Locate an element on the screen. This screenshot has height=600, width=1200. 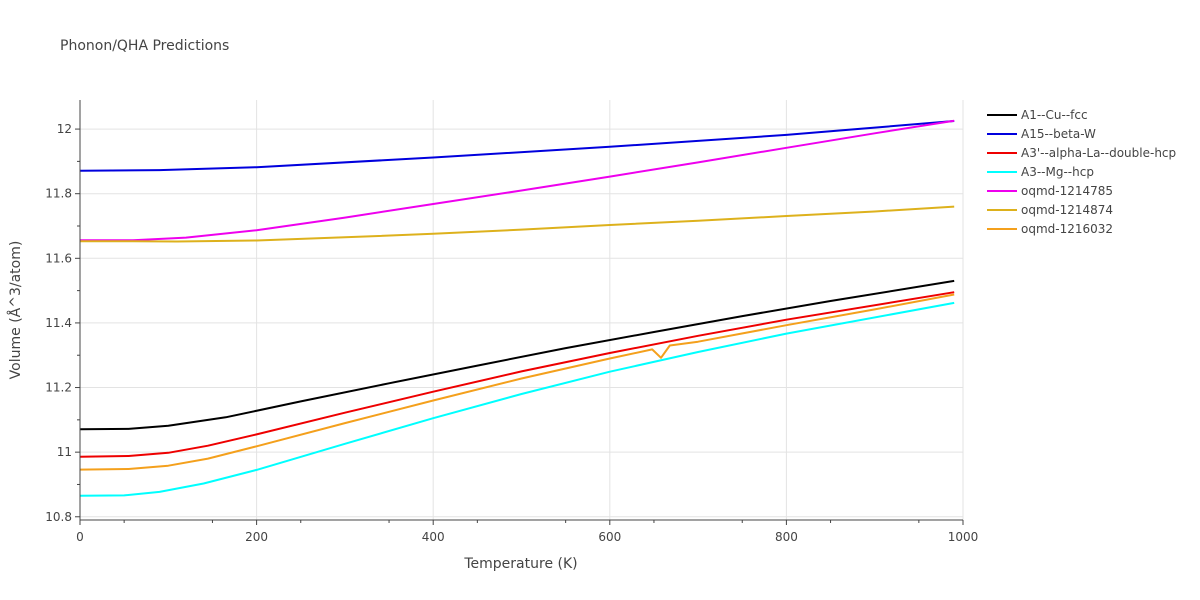
legend-label: A3--Mg--hcp is located at coordinates (1057, 172).